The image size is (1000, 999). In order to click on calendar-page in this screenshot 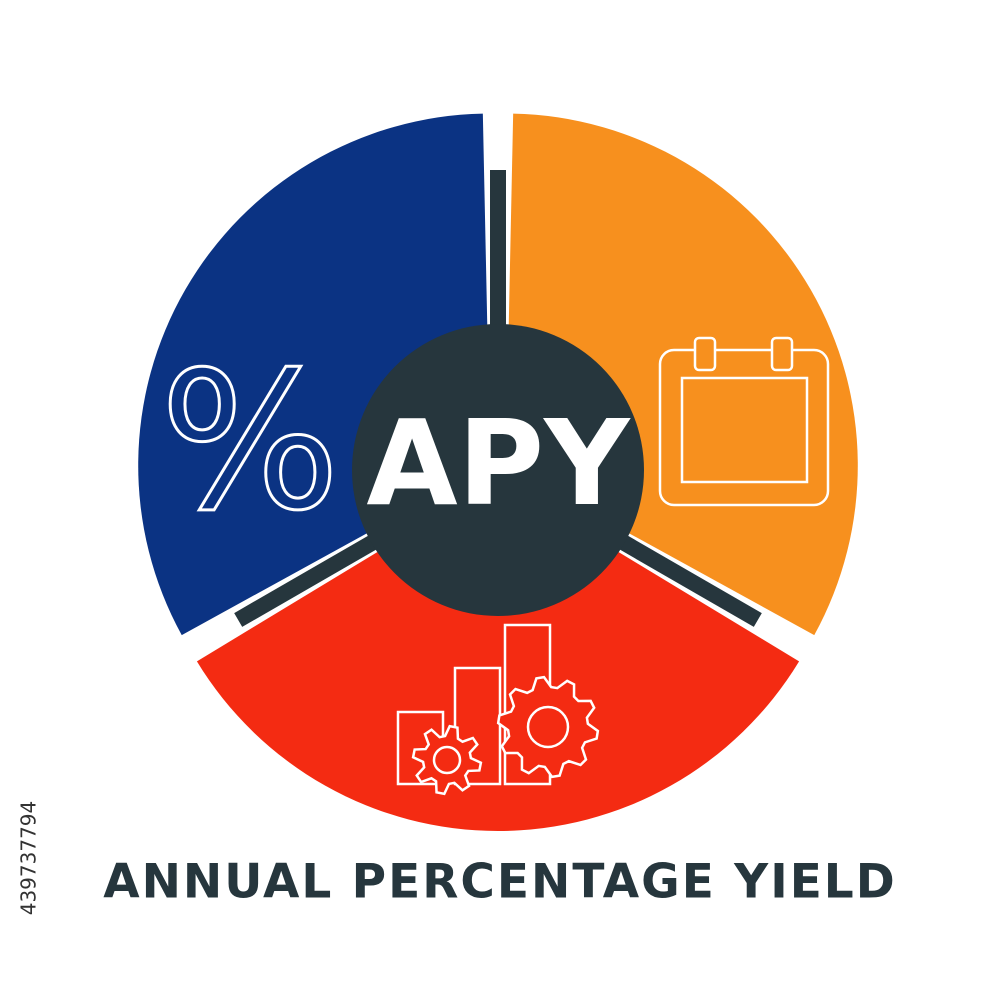, I will do `click(744, 430)`.